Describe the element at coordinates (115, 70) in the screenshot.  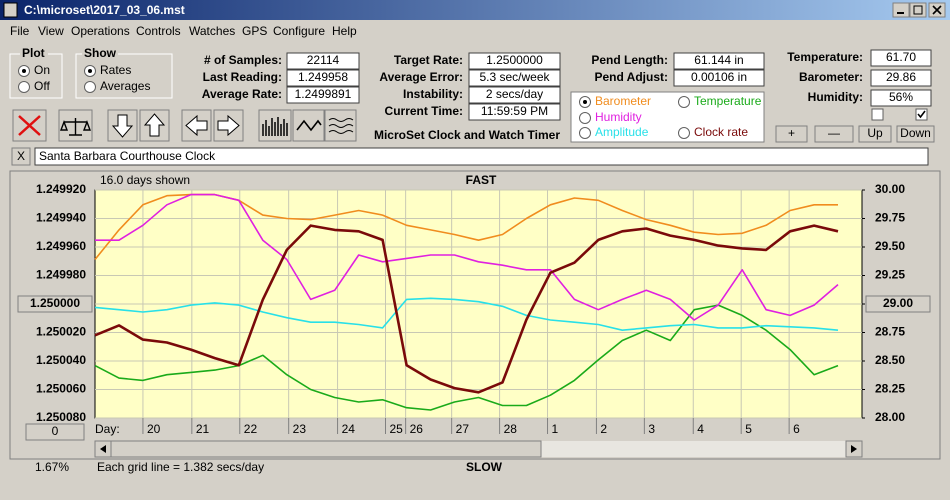
I see `show-option: Rates` at that location.